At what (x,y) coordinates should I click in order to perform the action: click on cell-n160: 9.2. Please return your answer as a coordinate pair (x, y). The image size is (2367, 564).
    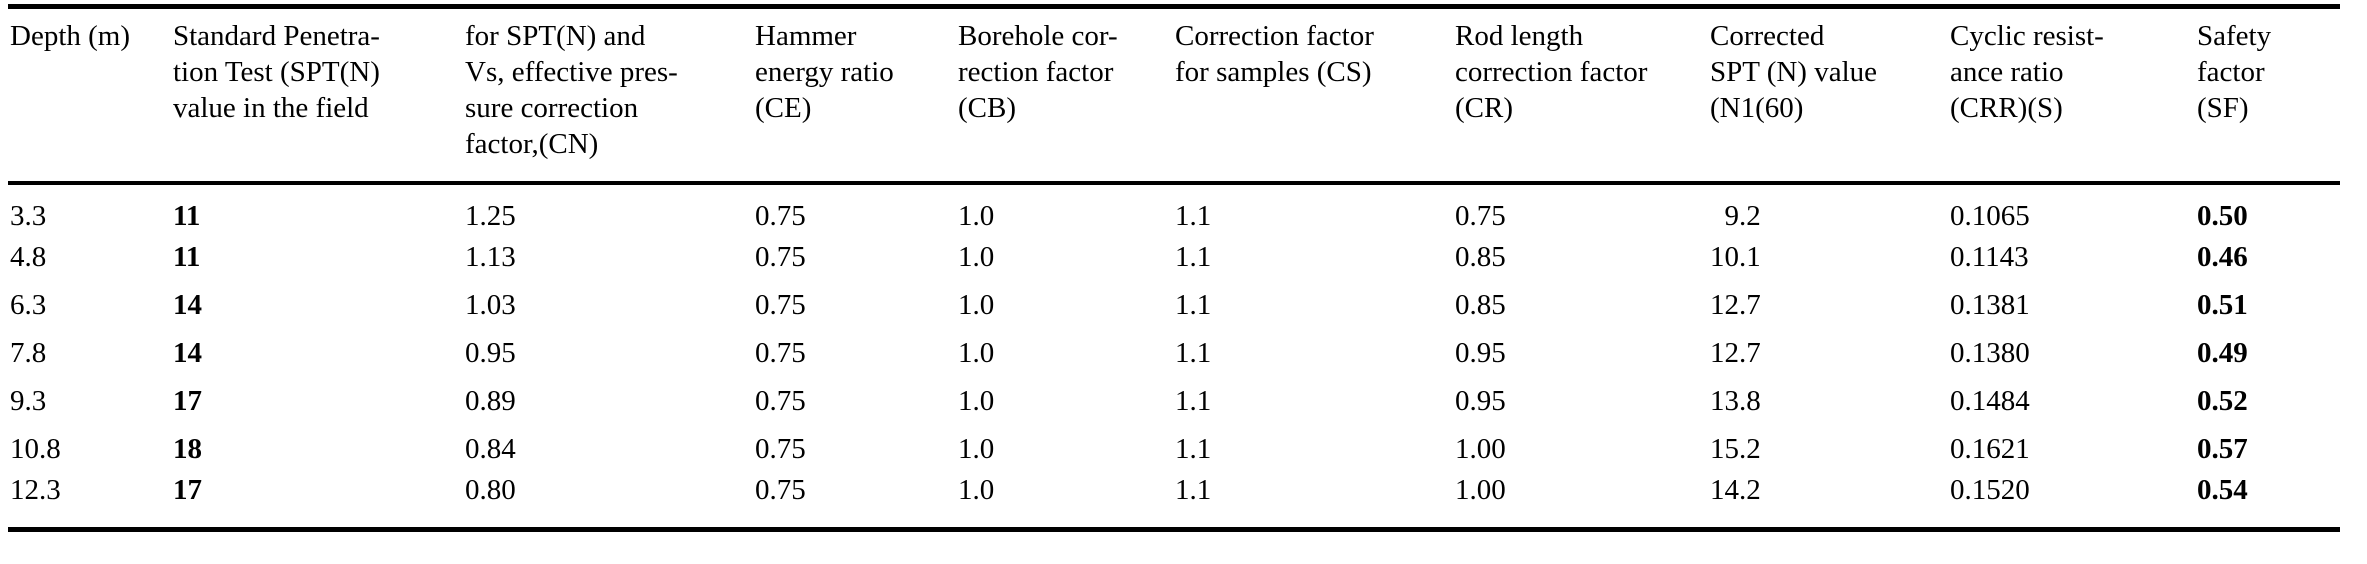
    Looking at the image, I should click on (1735, 216).